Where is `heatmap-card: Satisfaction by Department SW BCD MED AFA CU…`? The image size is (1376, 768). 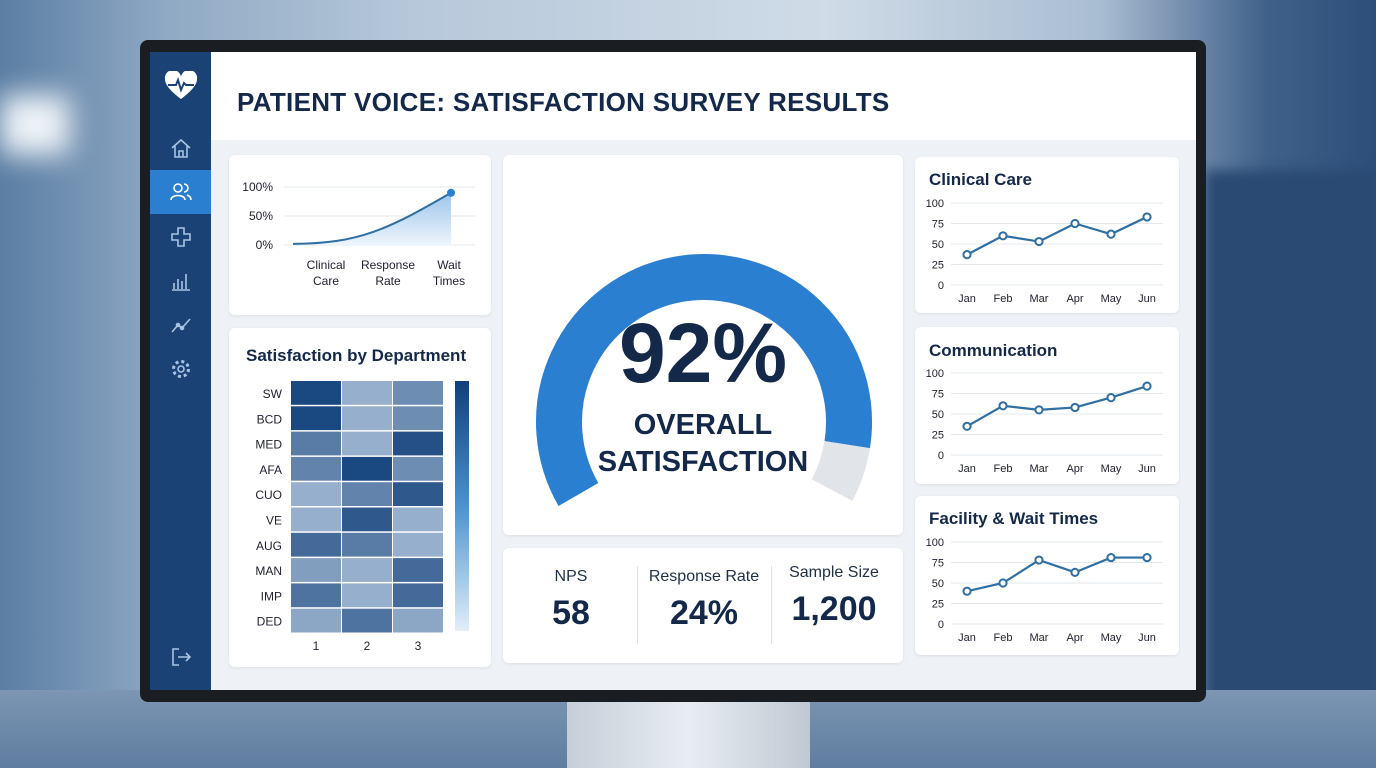
heatmap-card: Satisfaction by Department SW BCD MED AFA CU… is located at coordinates (360, 497).